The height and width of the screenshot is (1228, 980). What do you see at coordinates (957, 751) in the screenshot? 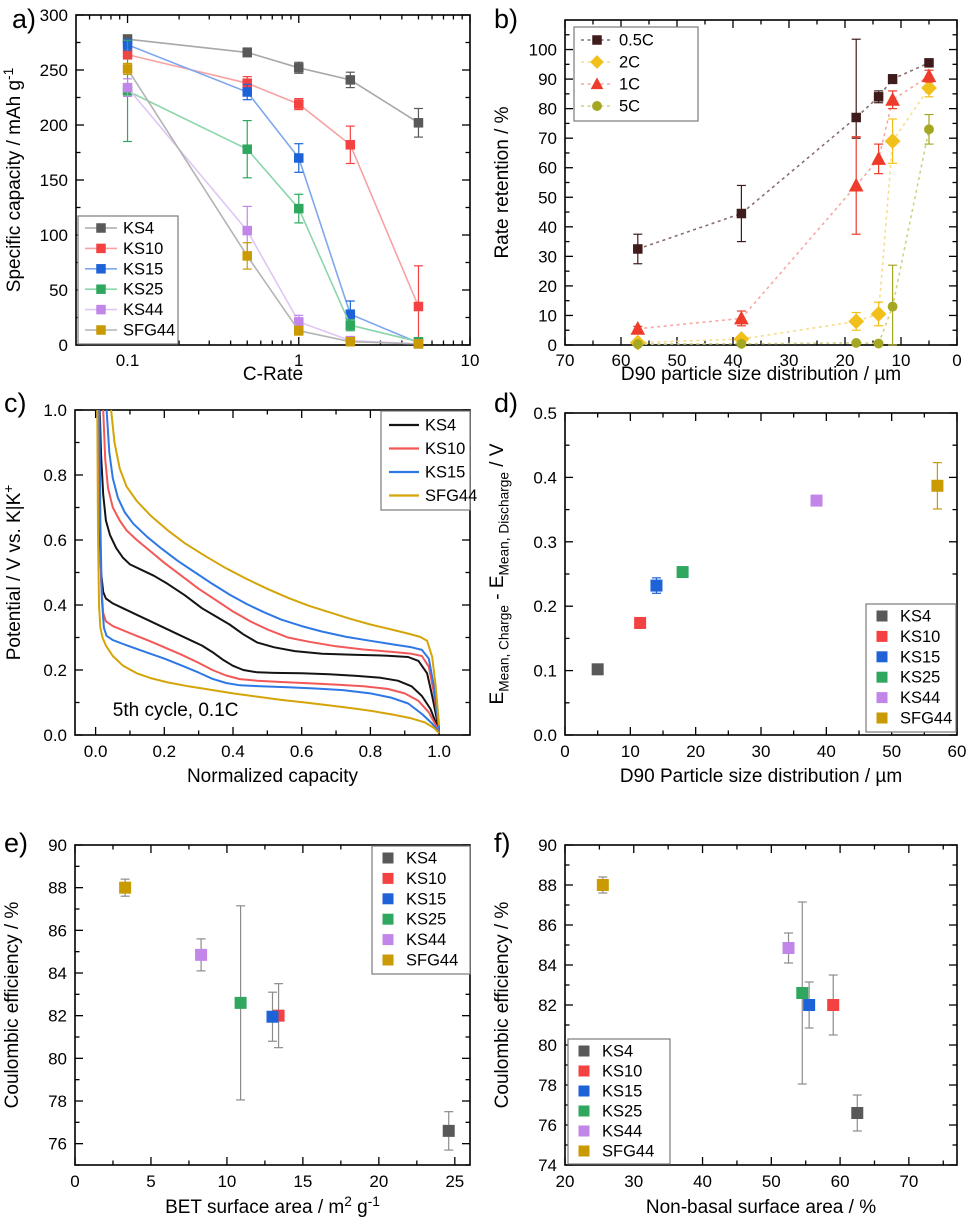
I see `x-tick-label: 60` at bounding box center [957, 751].